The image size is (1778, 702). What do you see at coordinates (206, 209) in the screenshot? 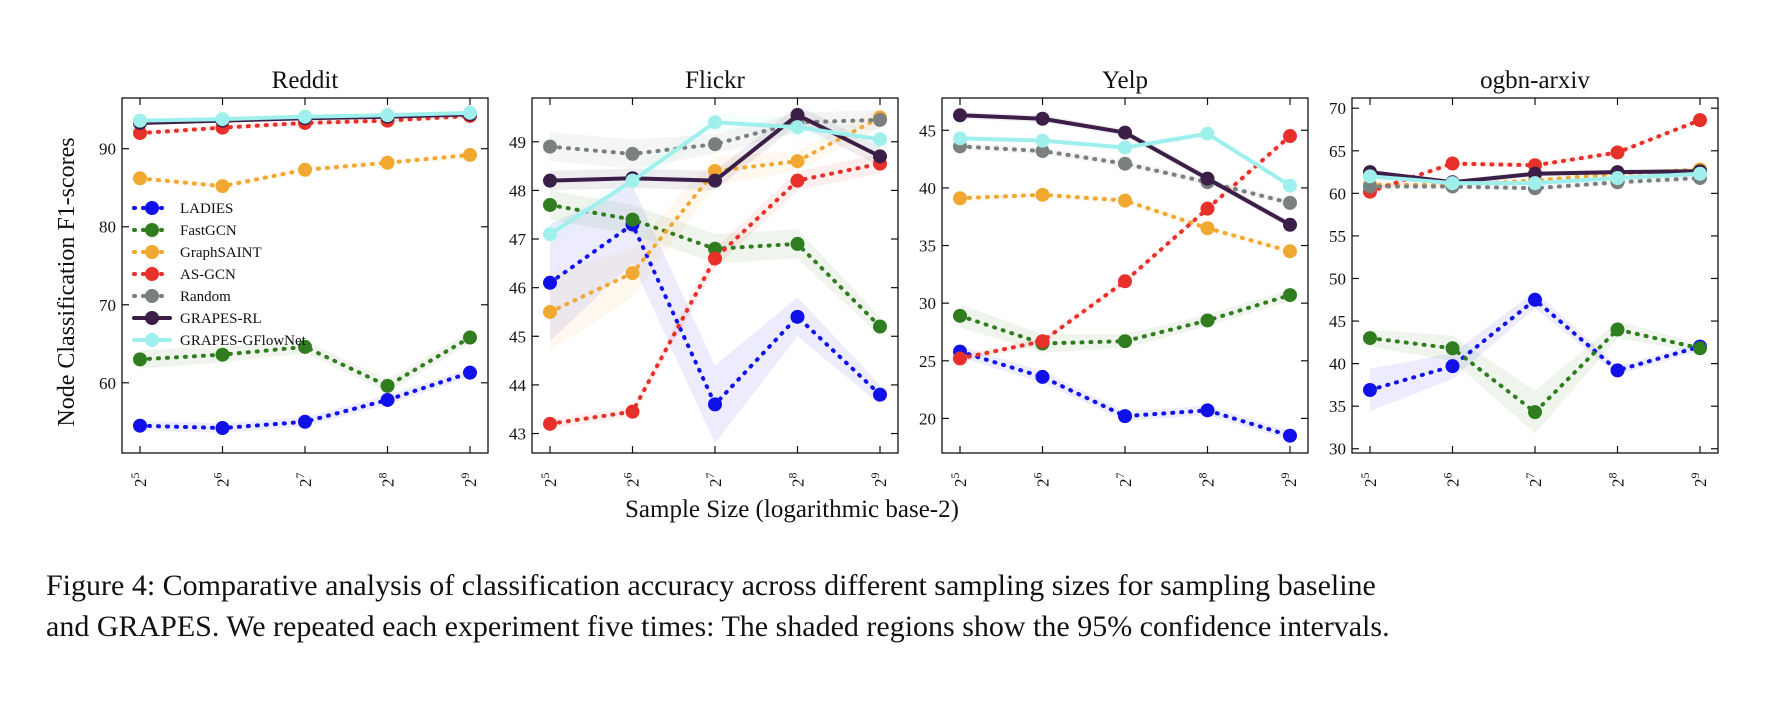
I see `legend-label: LADIES` at bounding box center [206, 209].